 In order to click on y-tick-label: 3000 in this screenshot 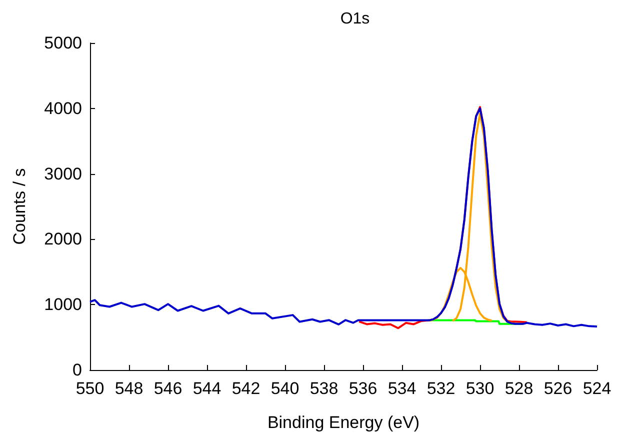, I will do `click(63, 174)`.